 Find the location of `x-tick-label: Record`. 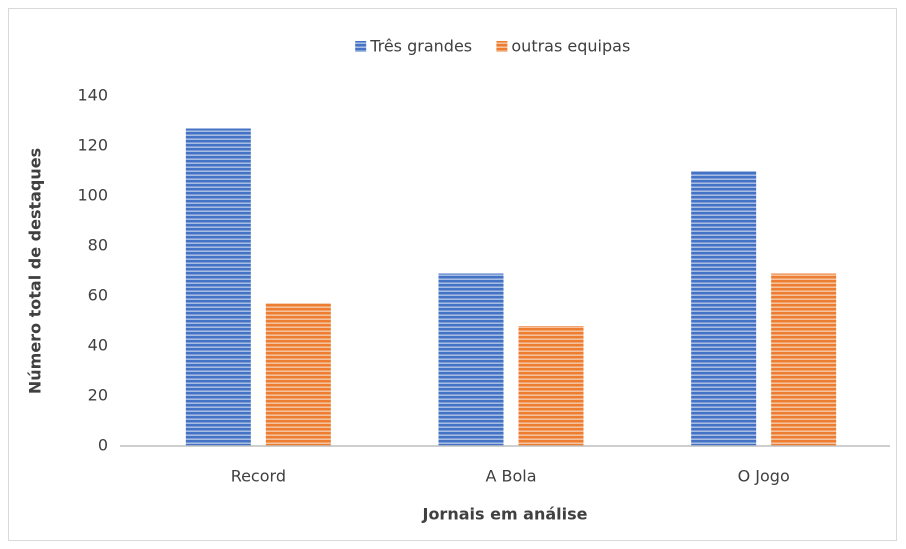

x-tick-label: Record is located at coordinates (258, 476).